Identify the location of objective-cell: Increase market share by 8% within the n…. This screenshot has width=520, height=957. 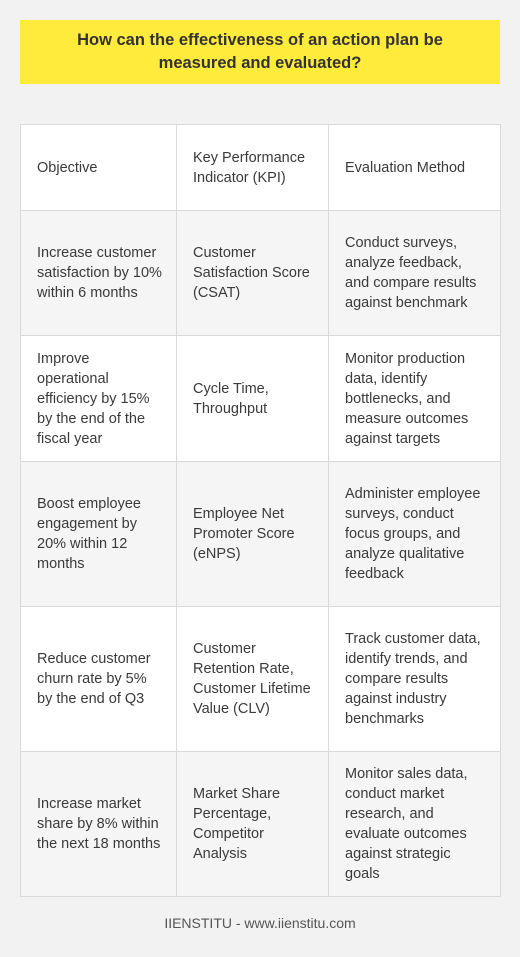
(98, 824).